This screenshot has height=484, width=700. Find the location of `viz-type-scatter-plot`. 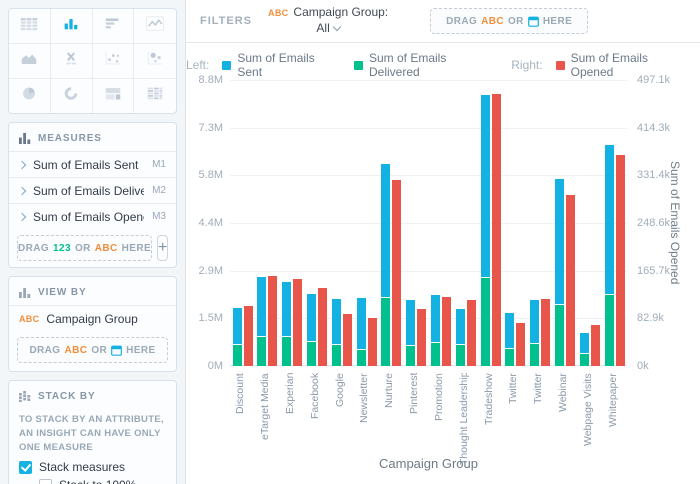

viz-type-scatter-plot is located at coordinates (113, 61).